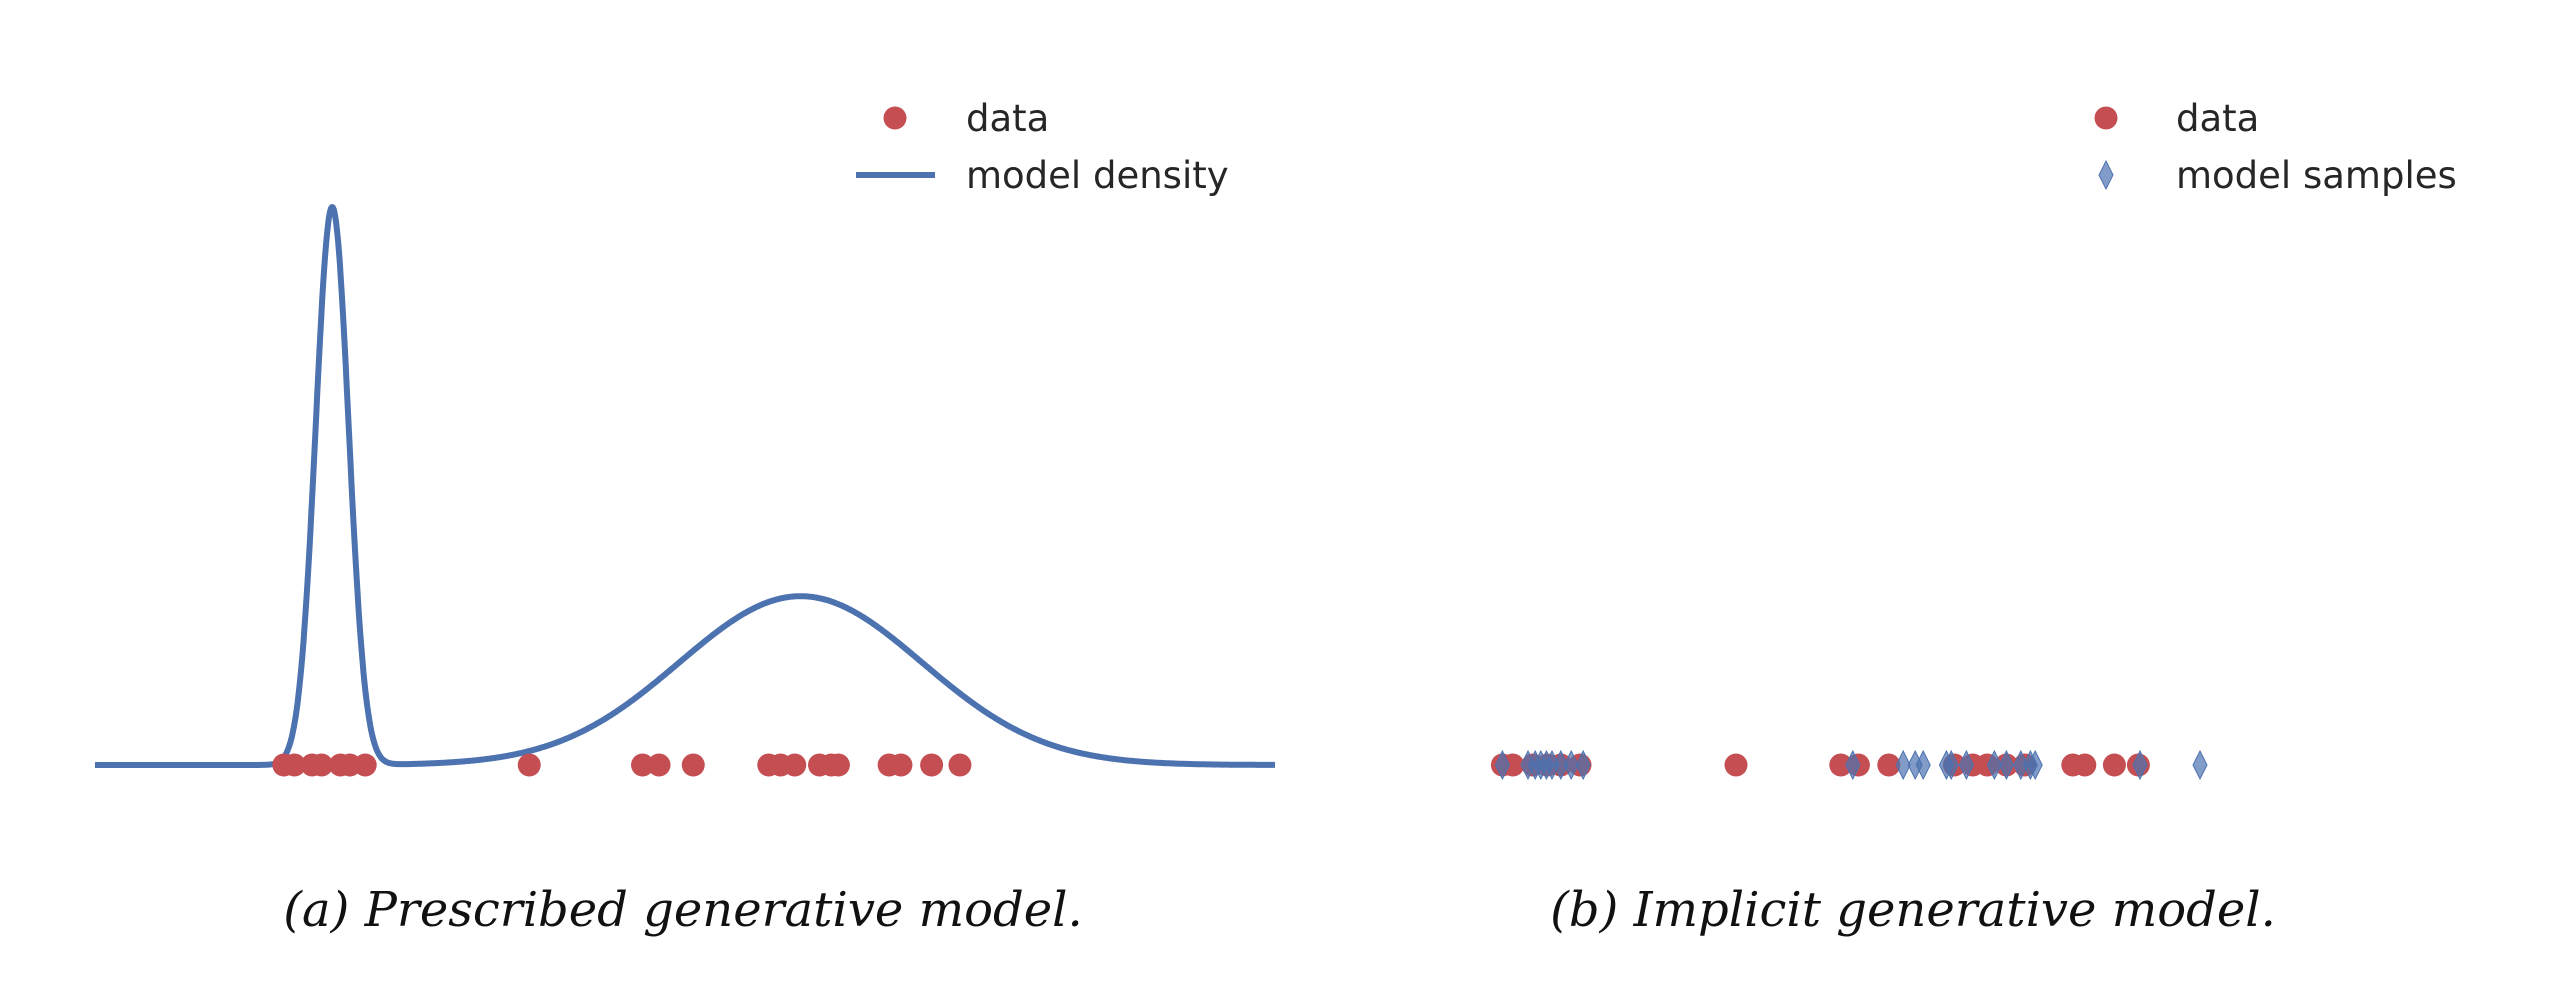  What do you see at coordinates (2316, 175) in the screenshot?
I see `legend-model-samples-label: model samples` at bounding box center [2316, 175].